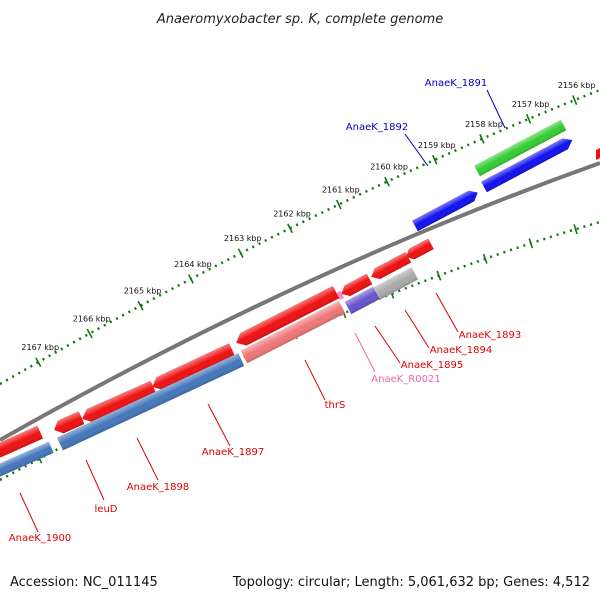 The image size is (600, 600). What do you see at coordinates (119, 401) in the screenshot?
I see `gene-AnaeK_1898-arrow` at bounding box center [119, 401].